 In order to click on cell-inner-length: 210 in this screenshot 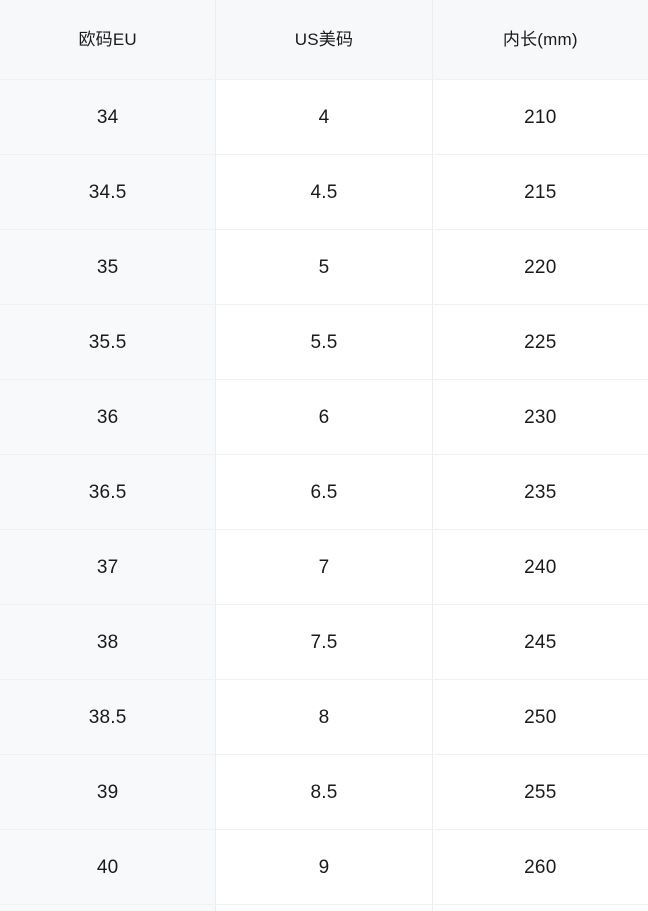, I will do `click(539, 117)`.